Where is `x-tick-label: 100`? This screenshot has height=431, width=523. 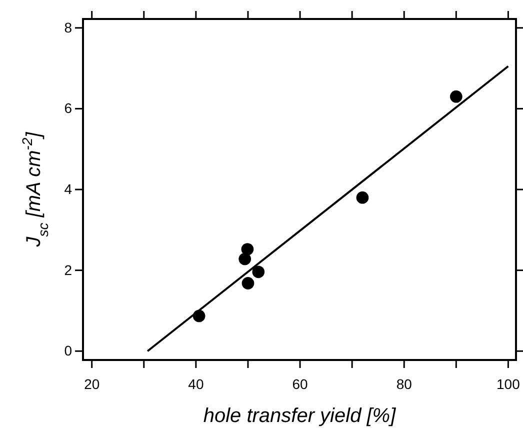 x-tick-label: 100 is located at coordinates (508, 384).